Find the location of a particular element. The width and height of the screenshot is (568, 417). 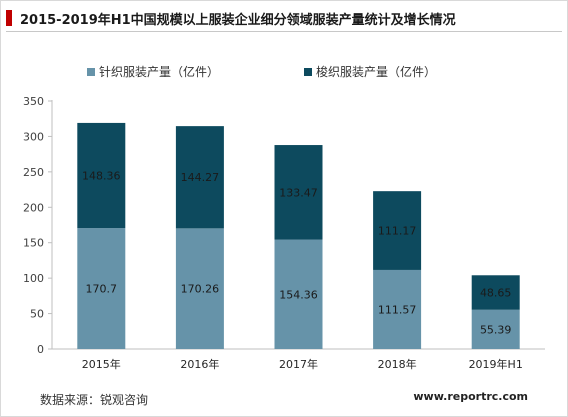

bar-value-label: 148.36 is located at coordinates (101, 175).